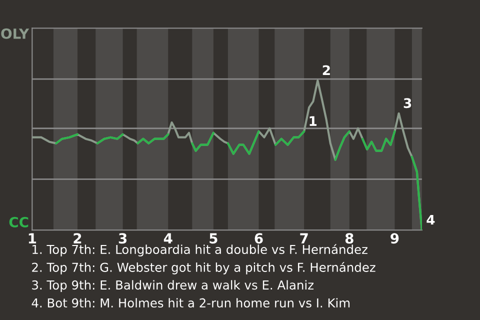  Describe the element at coordinates (304, 238) in the screenshot. I see `x-tick-label: 7` at that location.